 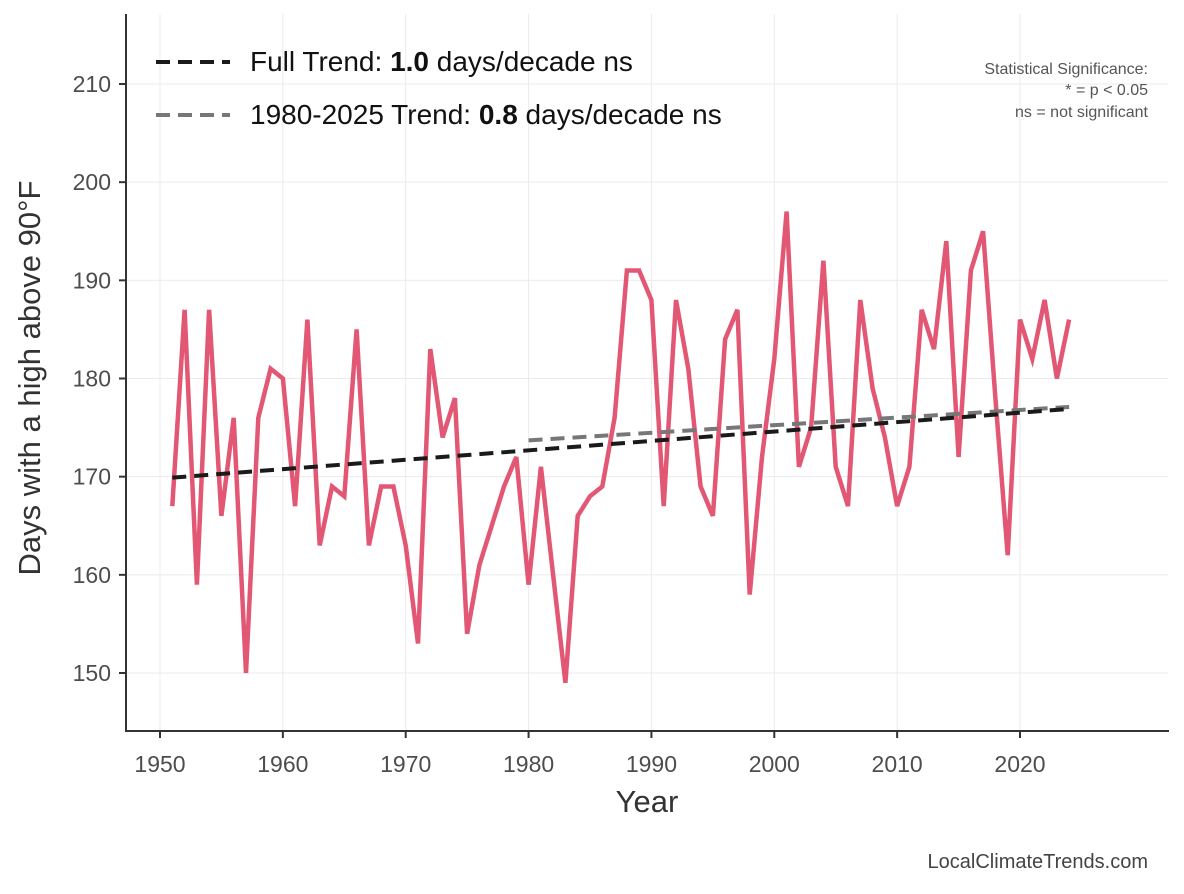 What do you see at coordinates (486, 114) in the screenshot?
I see `legend-label-1980-trend: 1980-2025 Trend: 0.8 days/decade ns` at bounding box center [486, 114].